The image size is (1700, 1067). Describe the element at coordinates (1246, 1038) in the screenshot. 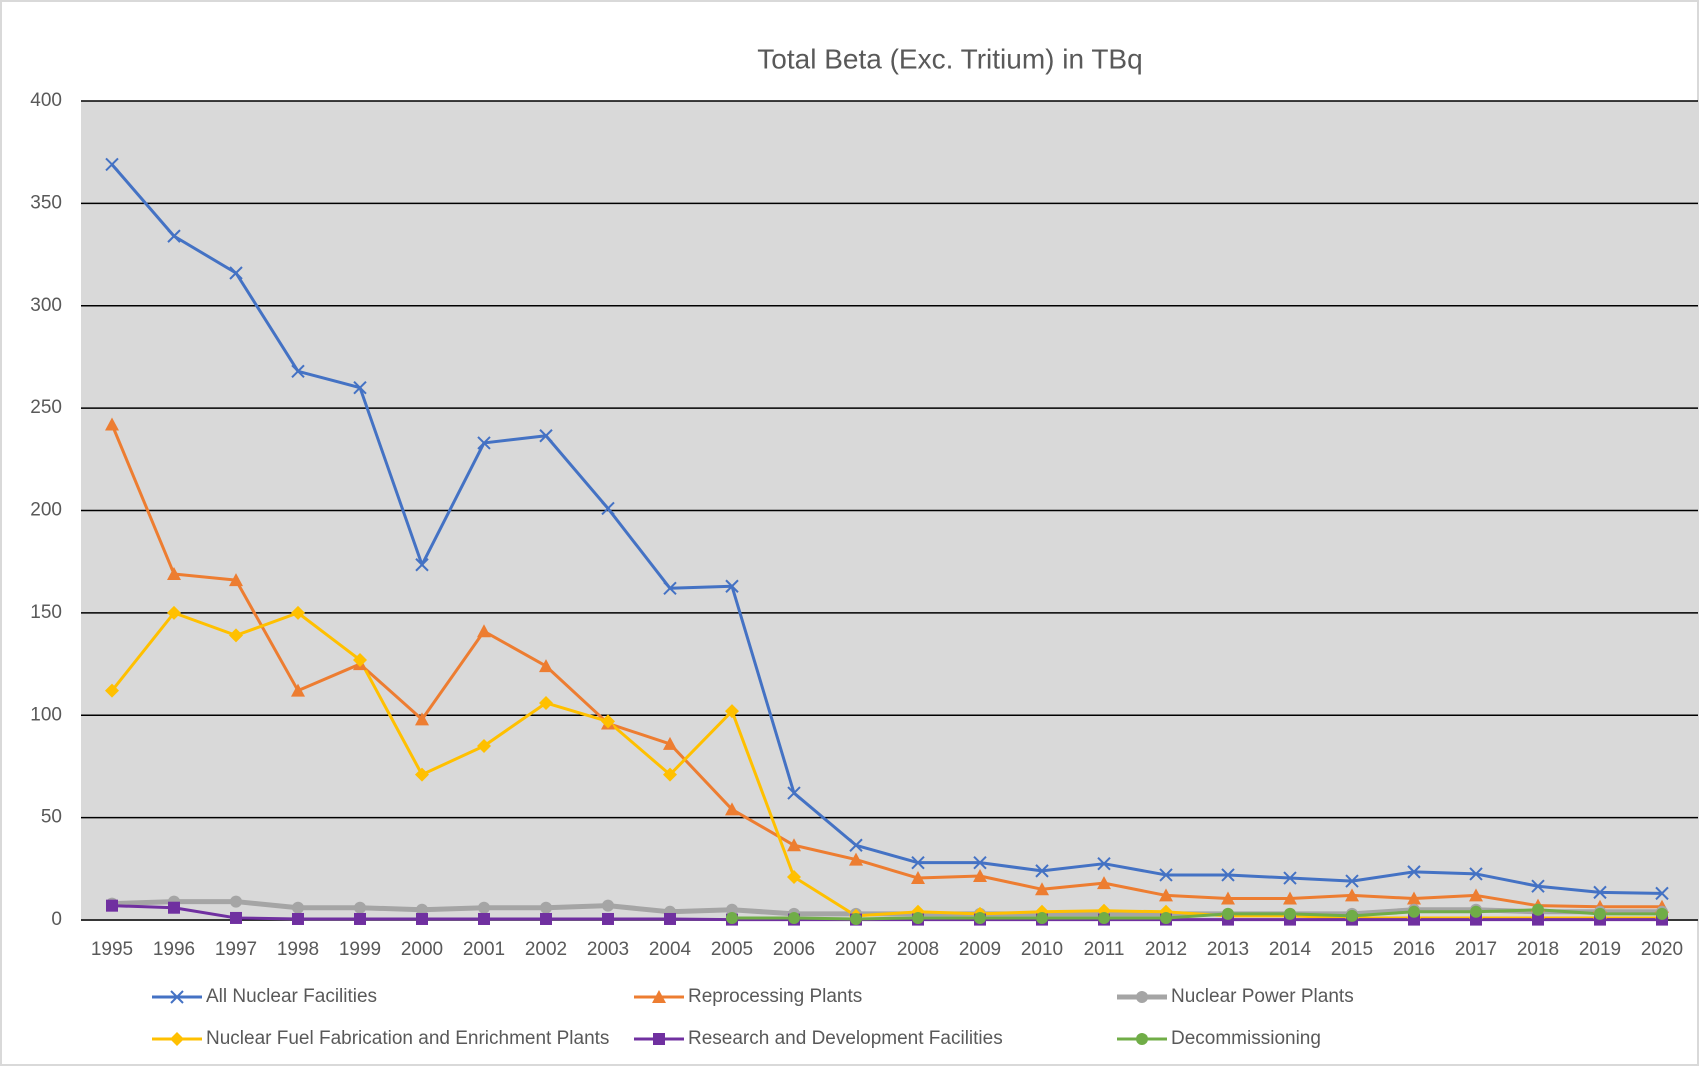

I see `legend-label: Decommissioning` at that location.